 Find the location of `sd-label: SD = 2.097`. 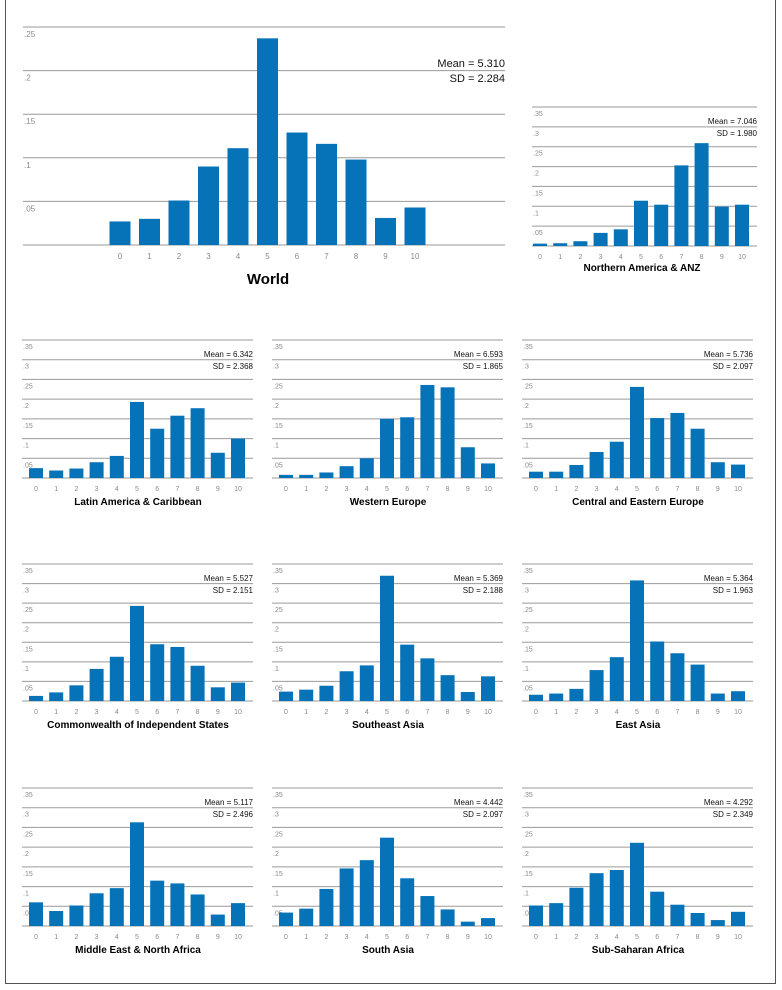

sd-label: SD = 2.097 is located at coordinates (483, 814).